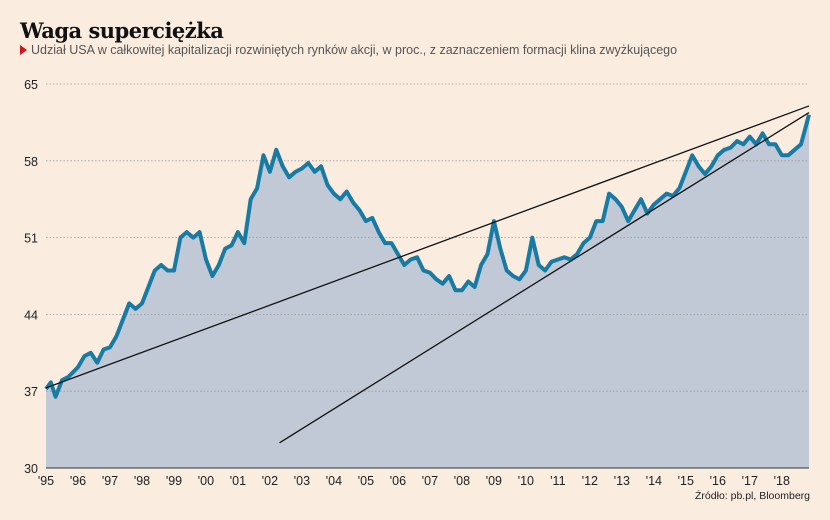 The image size is (830, 520). Describe the element at coordinates (526, 481) in the screenshot. I see `x-tick-label: '10` at that location.